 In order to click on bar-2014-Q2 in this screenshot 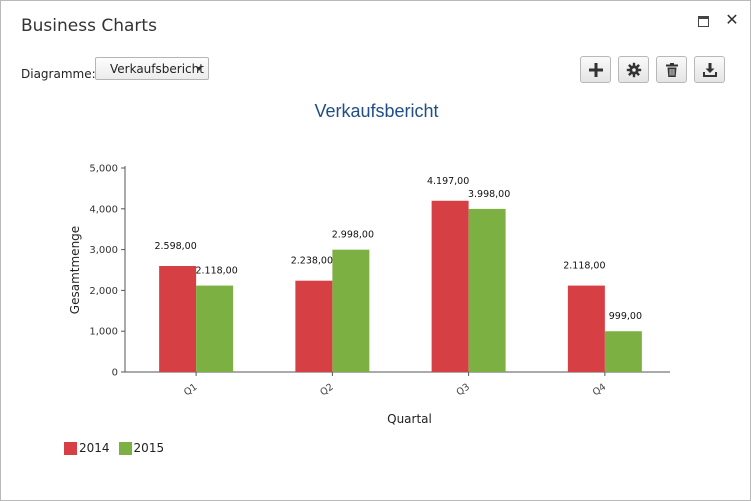, I will do `click(314, 326)`.